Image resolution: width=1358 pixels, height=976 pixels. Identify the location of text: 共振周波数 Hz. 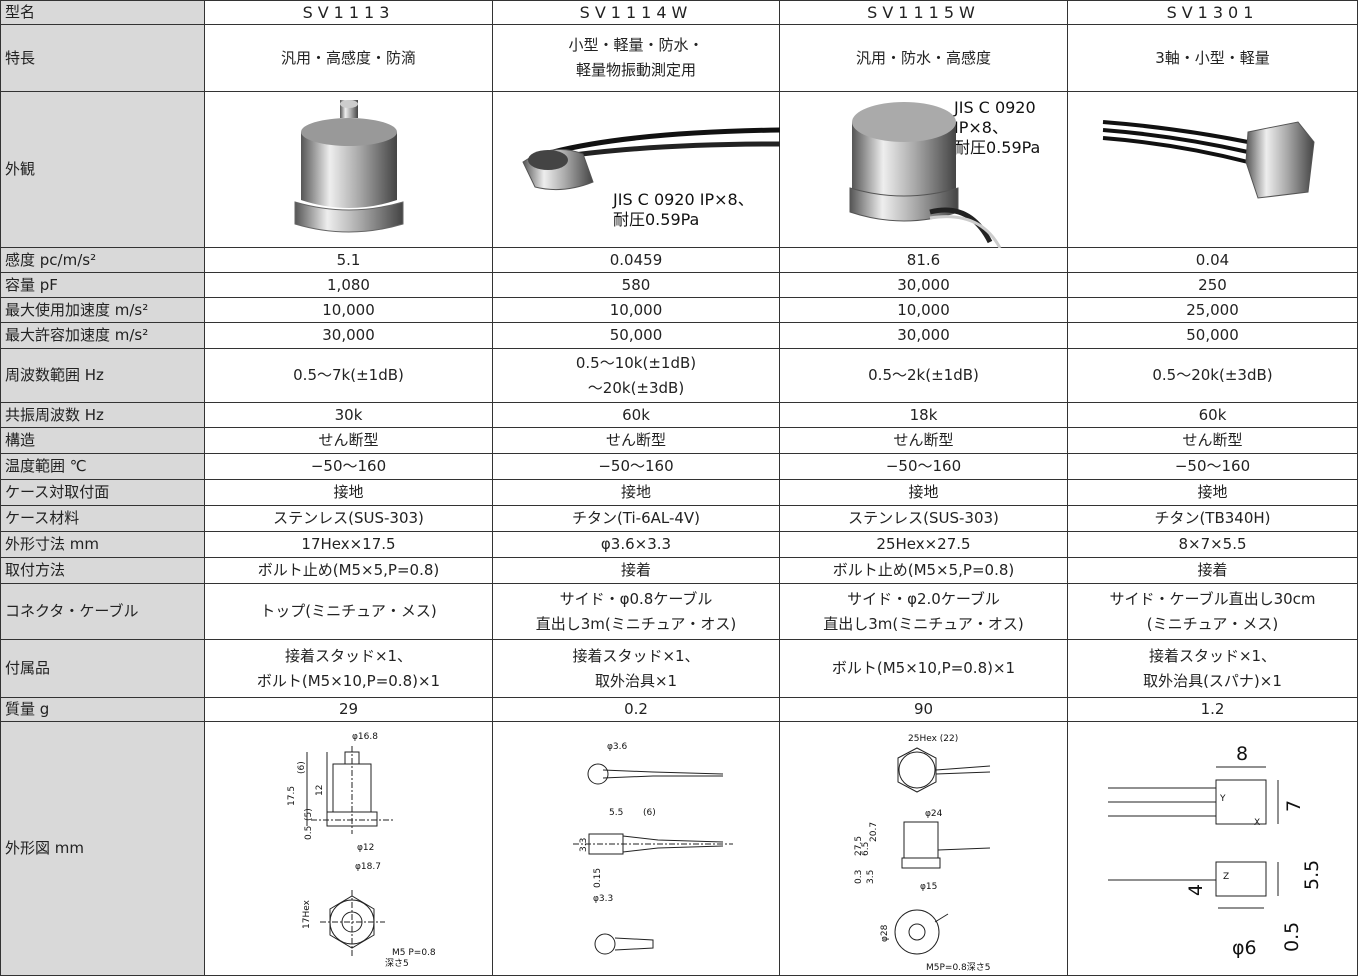
(54, 414).